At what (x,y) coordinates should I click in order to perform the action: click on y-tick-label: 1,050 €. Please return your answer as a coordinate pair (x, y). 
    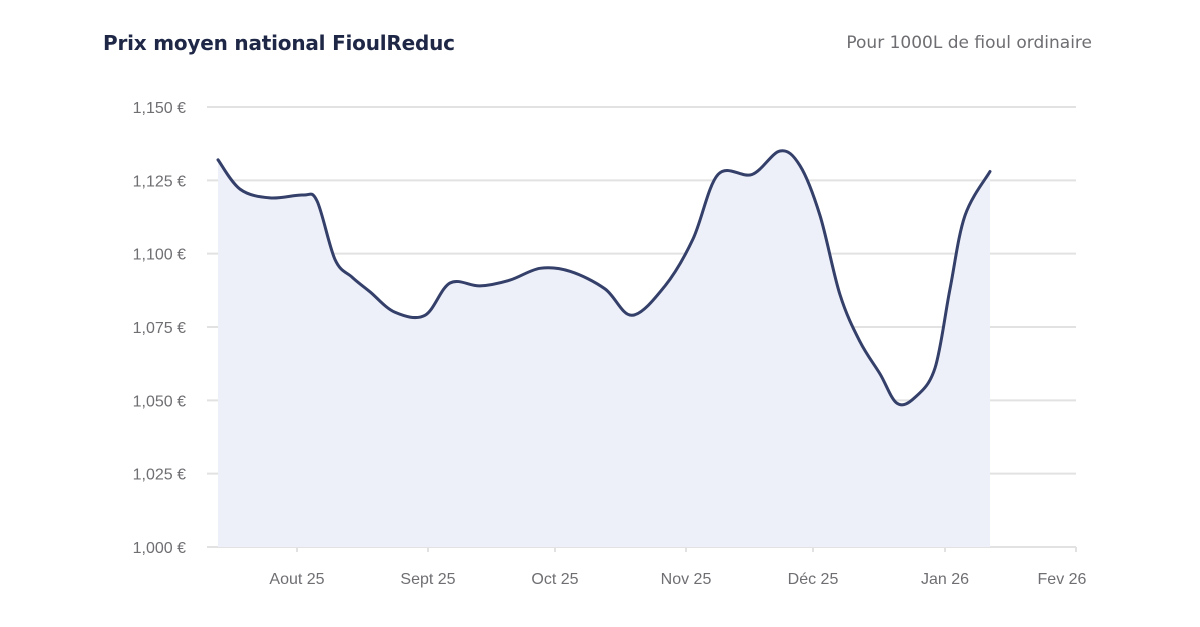
    Looking at the image, I should click on (159, 401).